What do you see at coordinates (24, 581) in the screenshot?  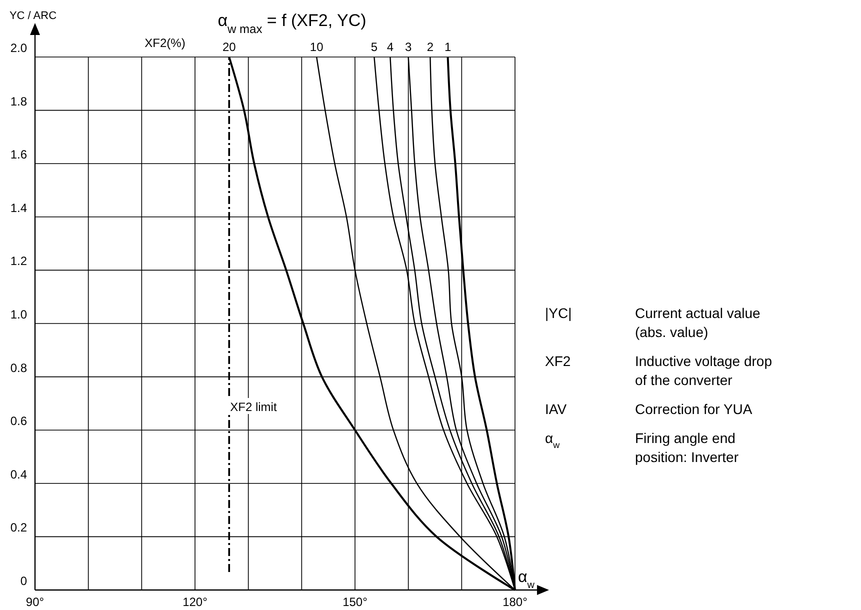 I see `y-tick-label: 0` at bounding box center [24, 581].